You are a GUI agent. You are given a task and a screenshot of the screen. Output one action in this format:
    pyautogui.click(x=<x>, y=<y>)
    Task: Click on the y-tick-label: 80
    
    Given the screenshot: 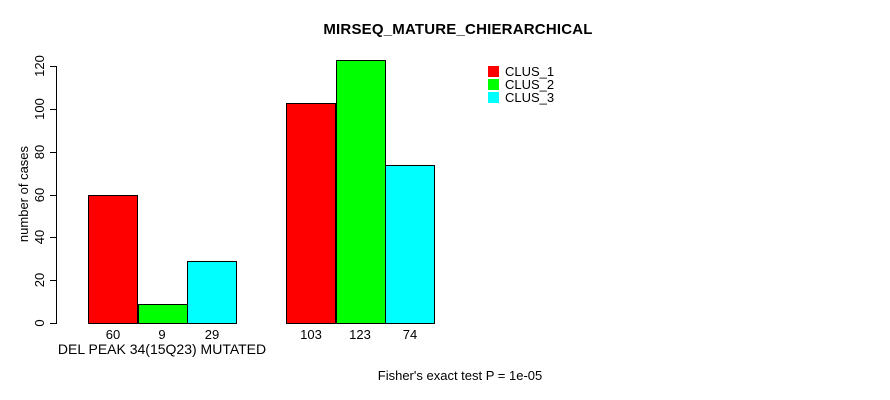 What is the action you would take?
    pyautogui.click(x=39, y=152)
    